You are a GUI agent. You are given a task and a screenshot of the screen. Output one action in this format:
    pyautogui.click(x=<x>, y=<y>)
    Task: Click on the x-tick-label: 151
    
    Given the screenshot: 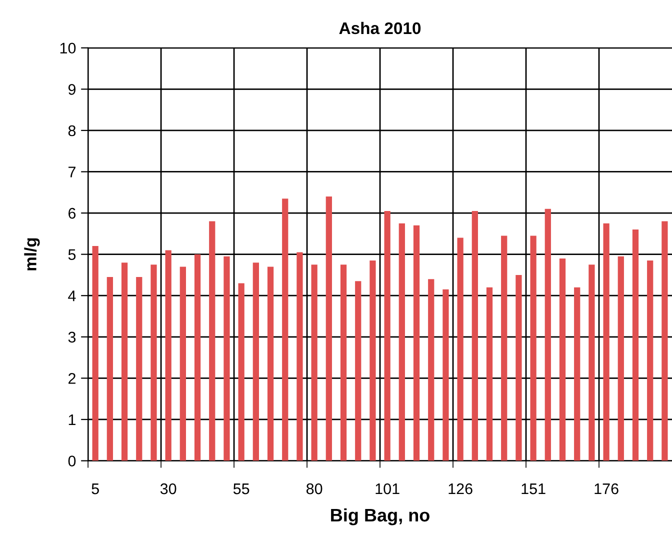 What is the action you would take?
    pyautogui.click(x=534, y=489)
    